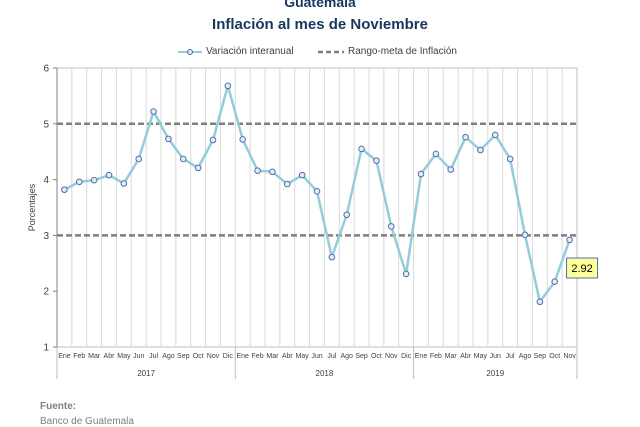  What do you see at coordinates (320, 24) in the screenshot?
I see `chart-title: Inflación al mes de Noviembre` at bounding box center [320, 24].